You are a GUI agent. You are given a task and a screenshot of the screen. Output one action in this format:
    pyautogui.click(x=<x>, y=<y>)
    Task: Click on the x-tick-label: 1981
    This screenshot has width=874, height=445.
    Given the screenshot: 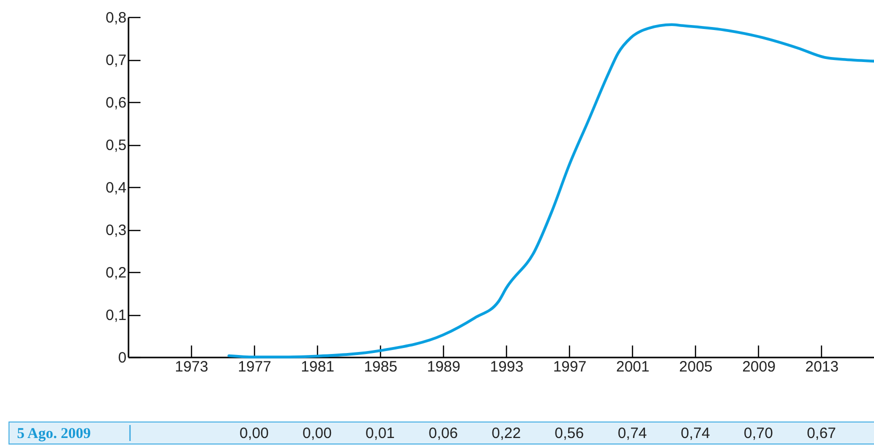 What is the action you would take?
    pyautogui.click(x=317, y=367)
    